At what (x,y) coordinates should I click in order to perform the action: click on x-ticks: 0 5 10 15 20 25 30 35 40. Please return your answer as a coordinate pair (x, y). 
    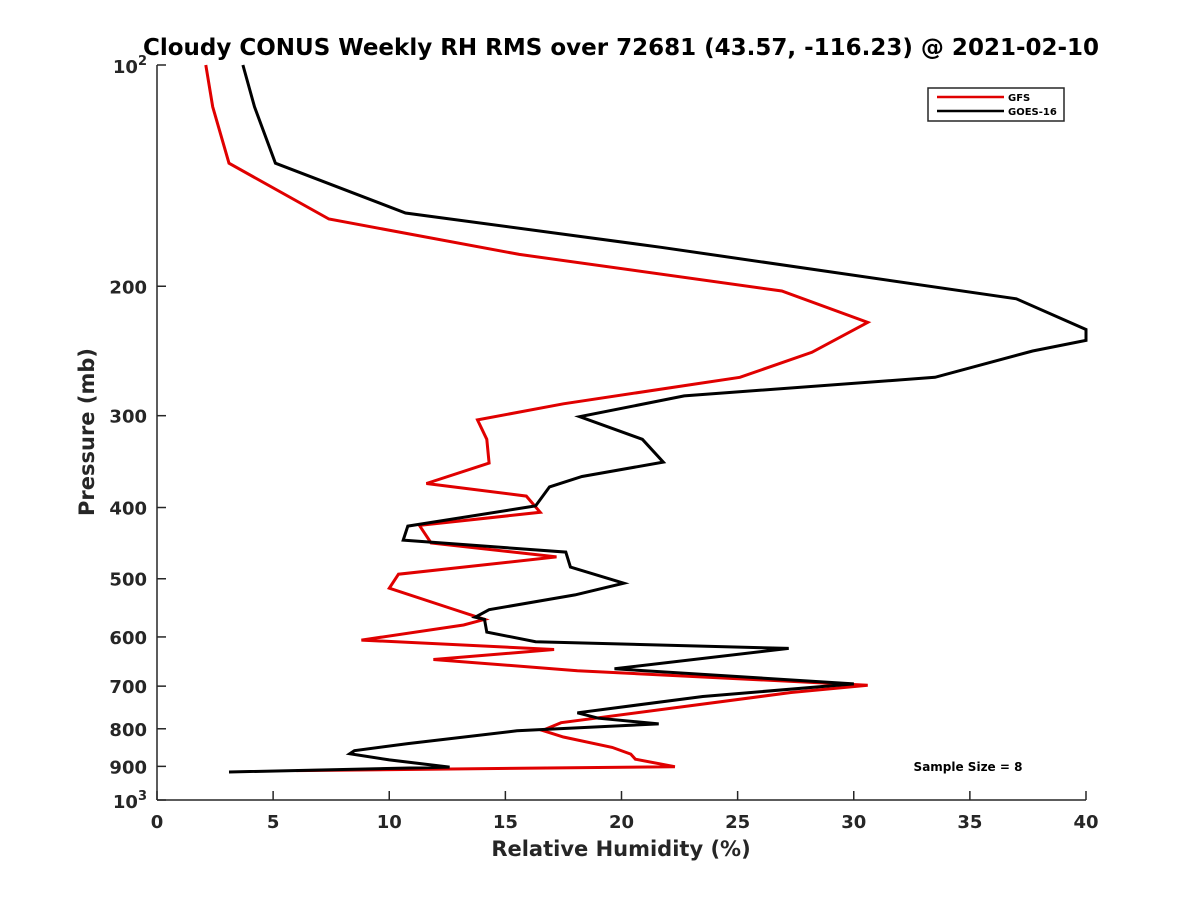
    Looking at the image, I should click on (625, 812).